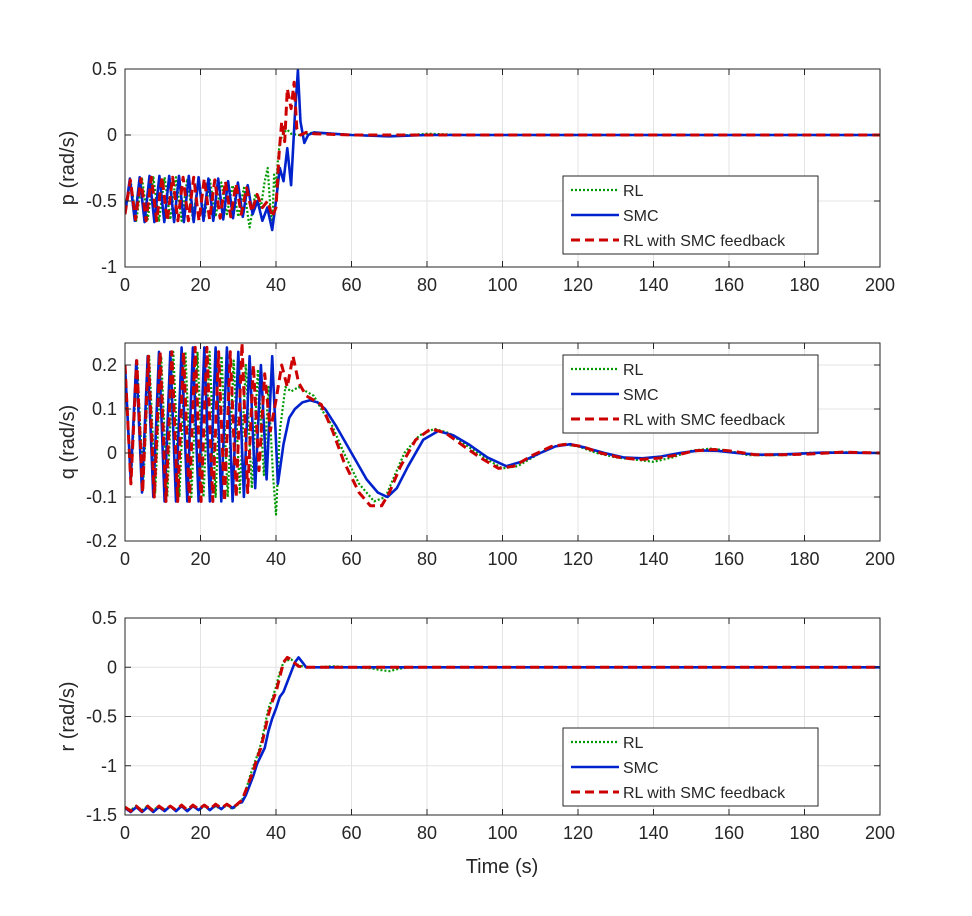 The height and width of the screenshot is (916, 972). I want to click on y-tick-label: 0.2, so click(104, 365).